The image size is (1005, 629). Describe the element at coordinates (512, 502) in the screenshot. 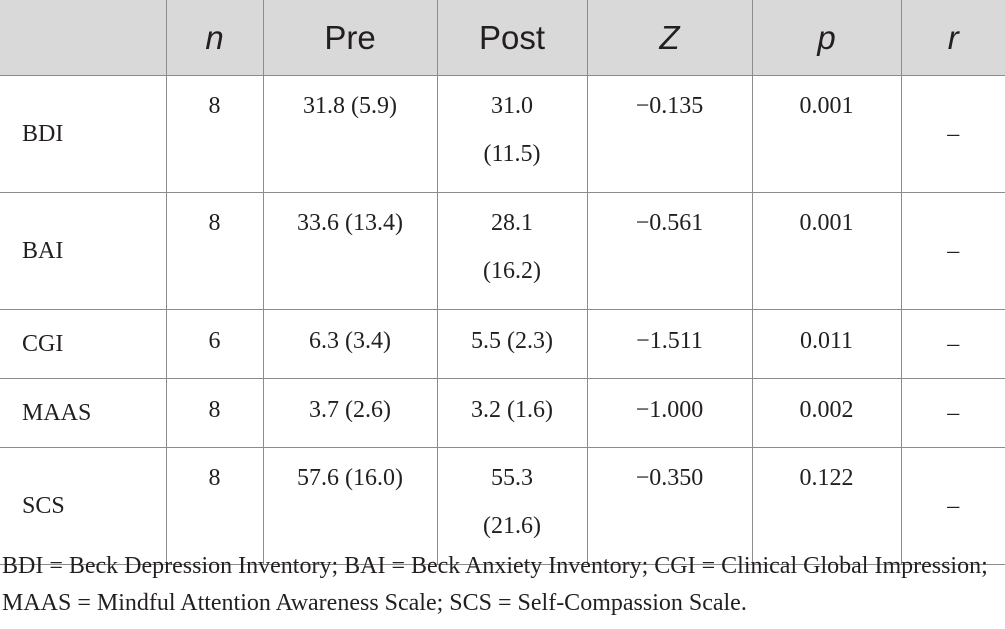

I see `cell-post-text: 55.3 (21.6)` at that location.